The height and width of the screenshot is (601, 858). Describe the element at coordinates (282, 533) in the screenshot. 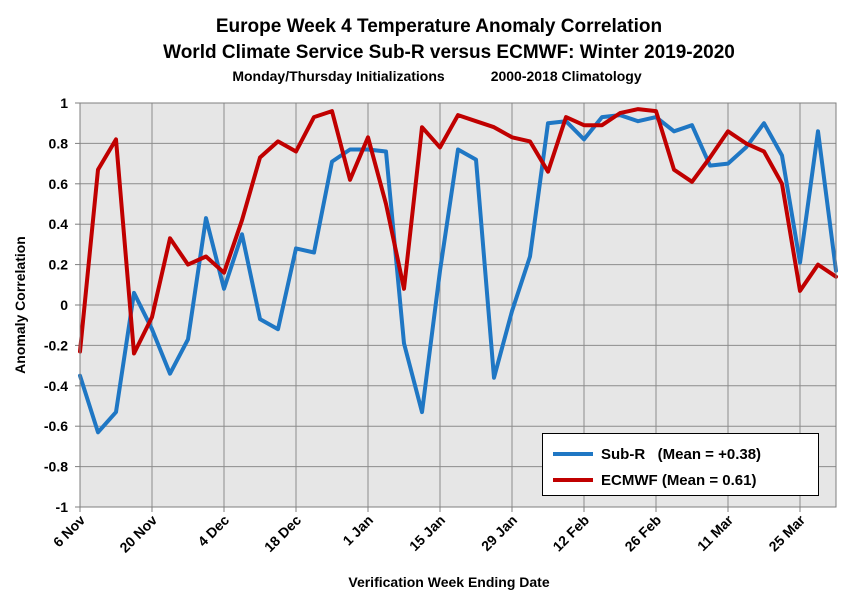

I see `x-tick-label: 18 Dec` at that location.